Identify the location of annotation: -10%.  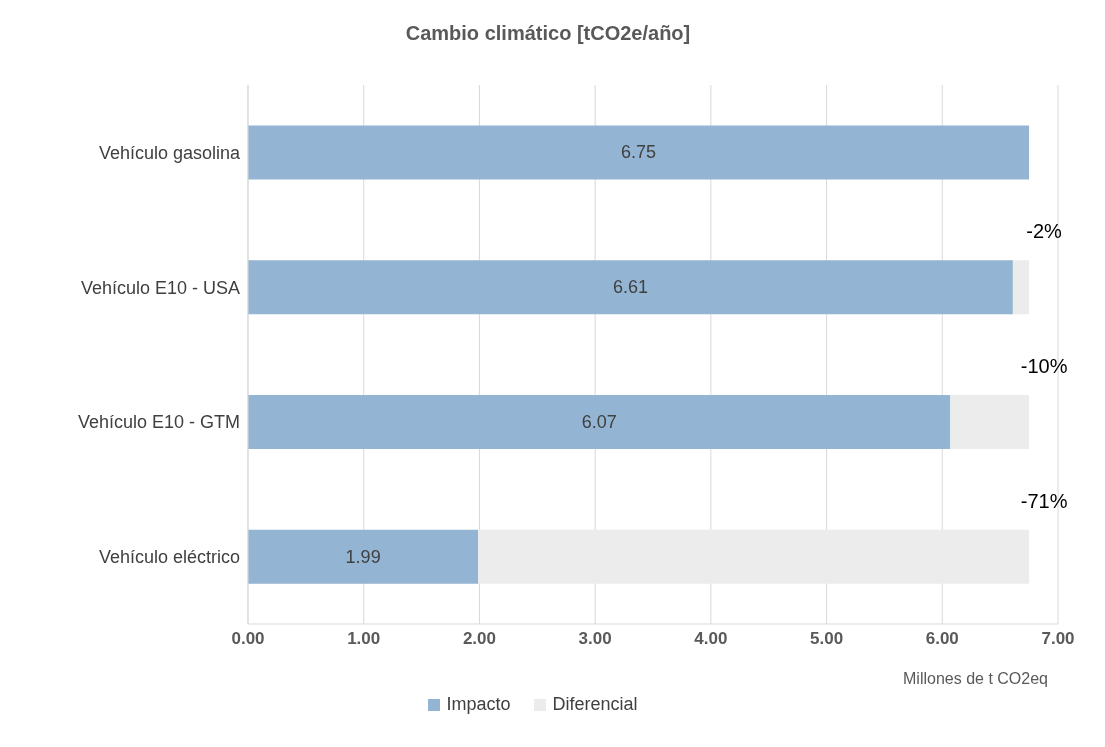
(1044, 365).